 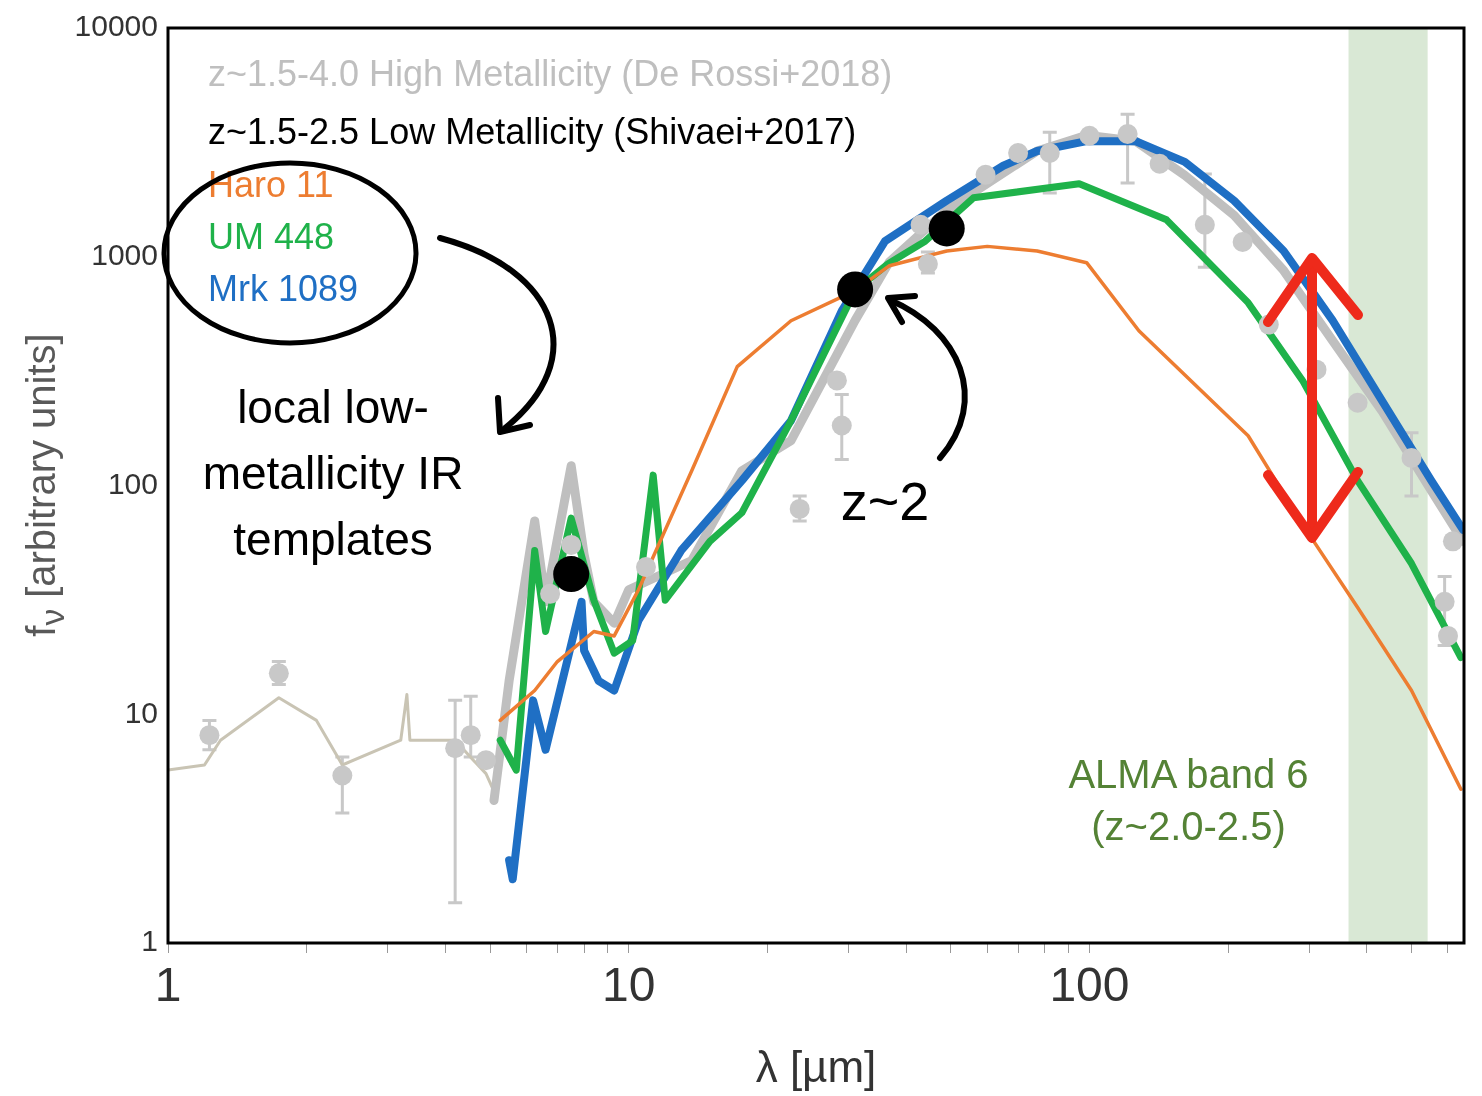 I want to click on text: Mrk 1089, so click(x=283, y=288).